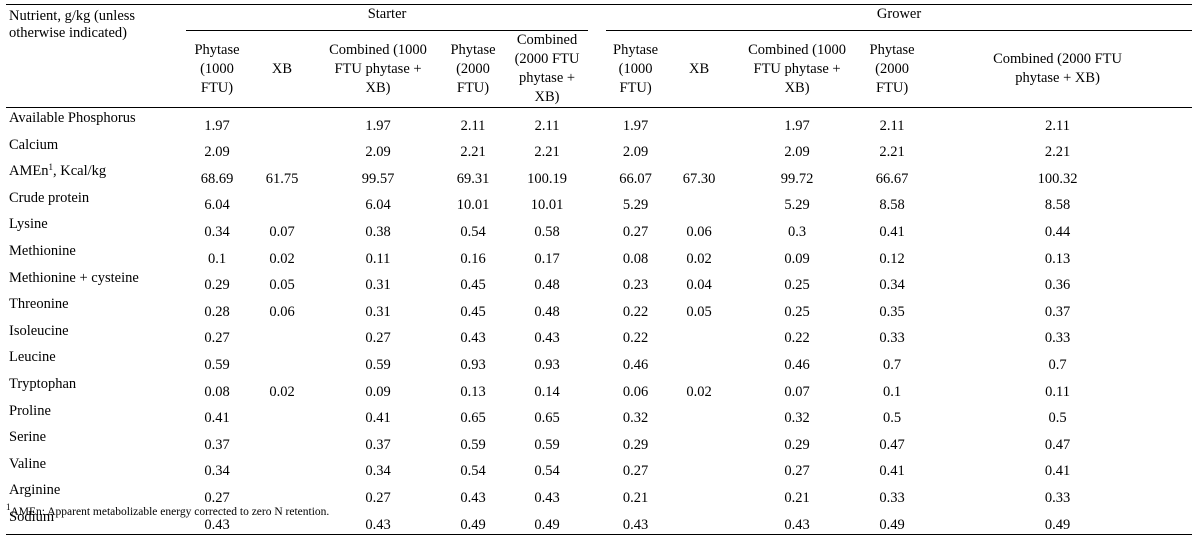 This screenshot has height=535, width=1195. I want to click on column-header: XB, so click(282, 69).